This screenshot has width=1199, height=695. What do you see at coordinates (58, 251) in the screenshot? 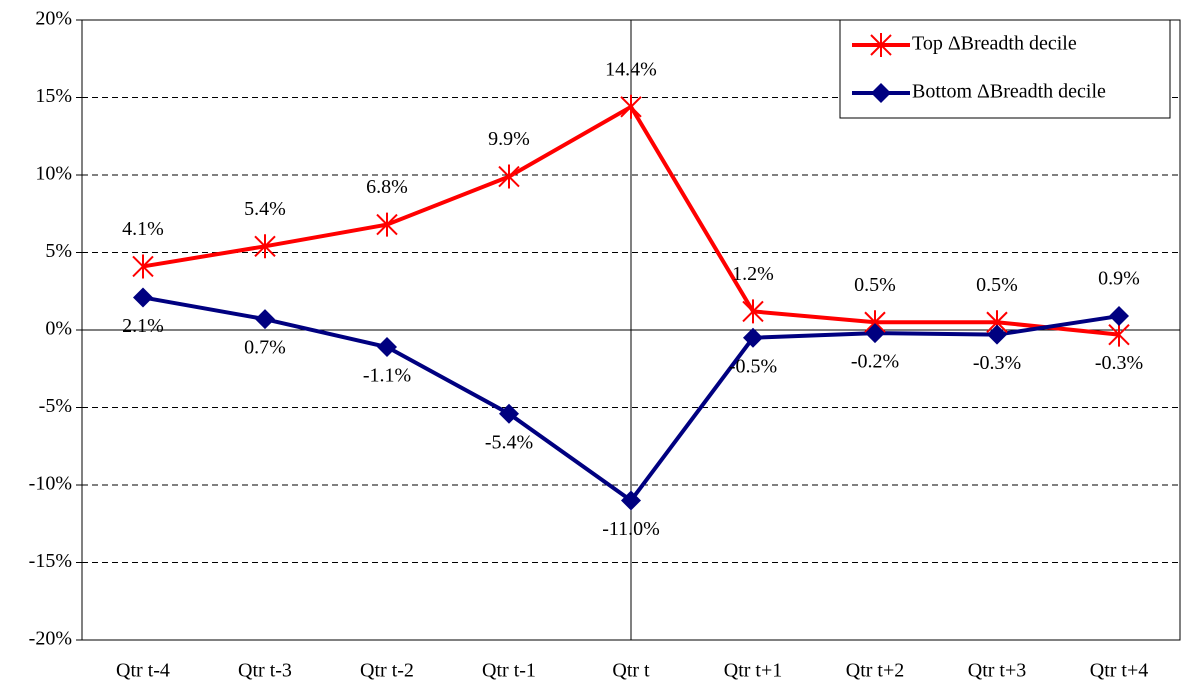
I see `y-tick-label: 5%` at bounding box center [58, 251].